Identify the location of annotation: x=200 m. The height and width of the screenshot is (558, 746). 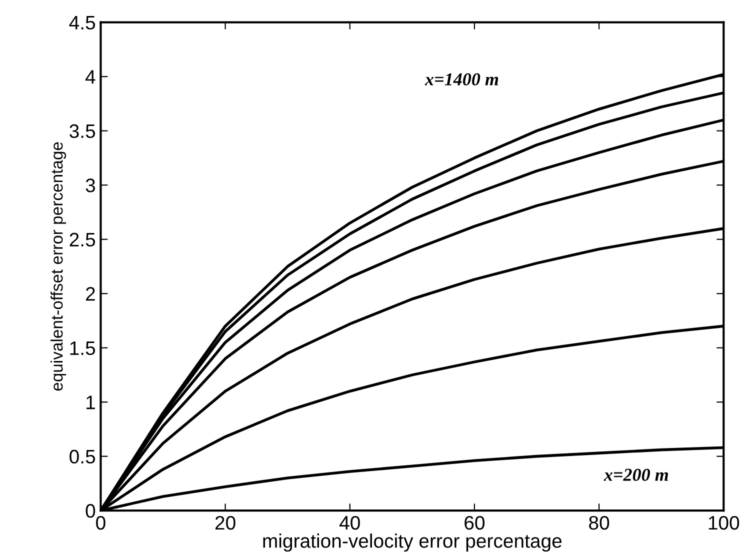
(636, 474).